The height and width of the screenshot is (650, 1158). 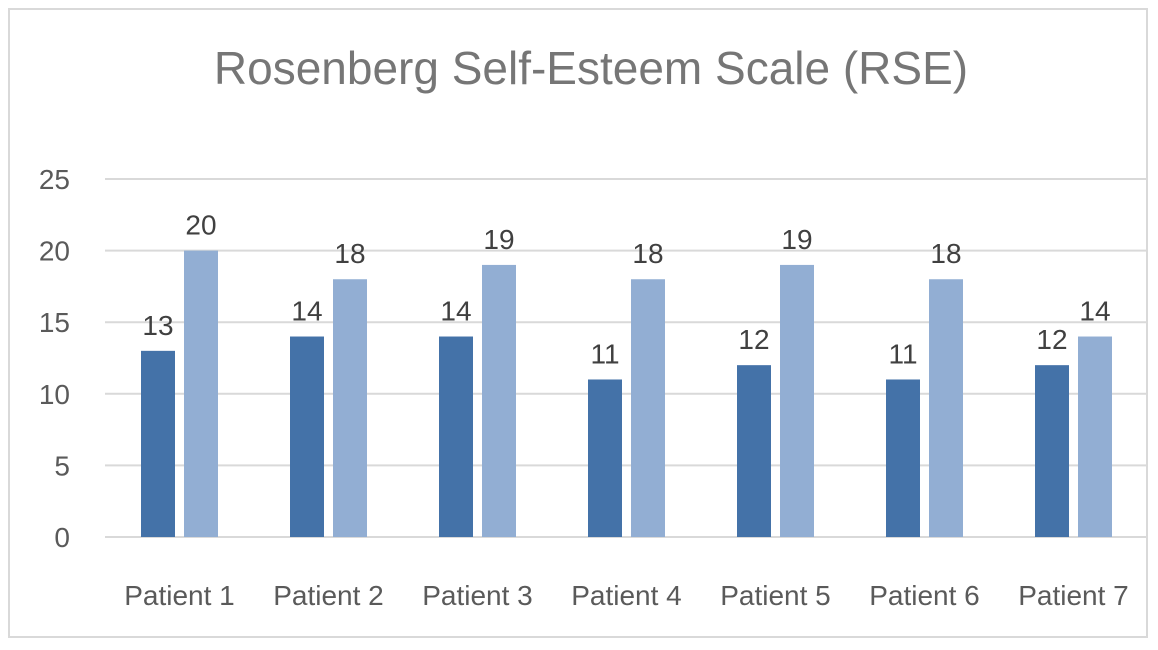 I want to click on y-tick-label: 10, so click(x=54, y=394).